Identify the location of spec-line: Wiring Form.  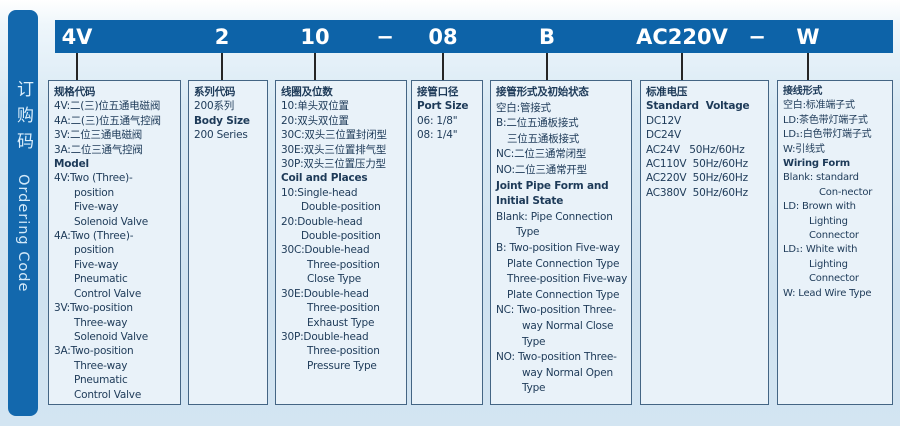
(817, 164).